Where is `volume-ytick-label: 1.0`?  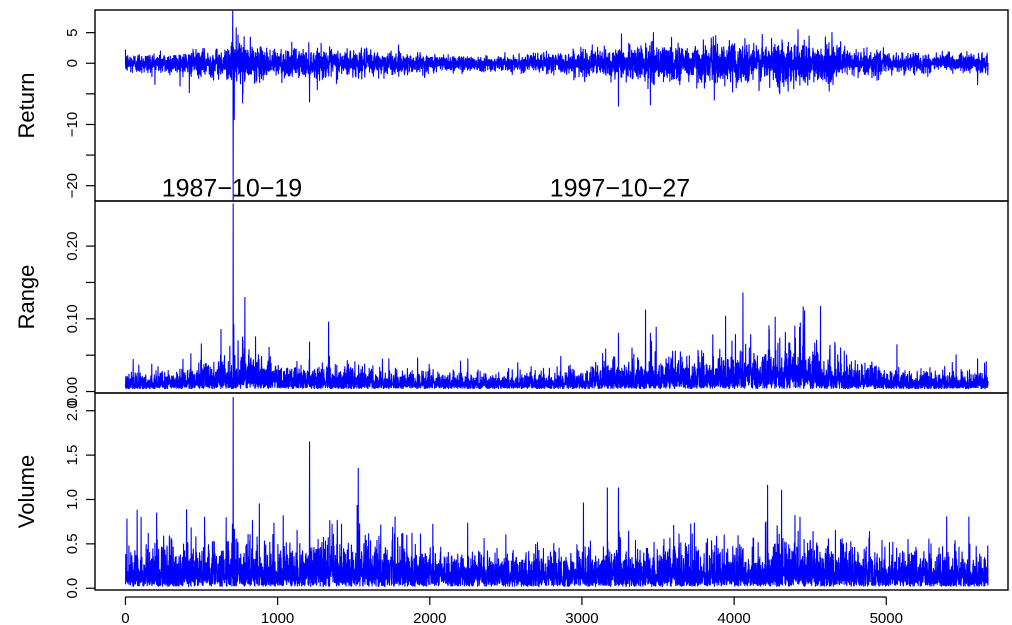
volume-ytick-label: 1.0 is located at coordinates (72, 499).